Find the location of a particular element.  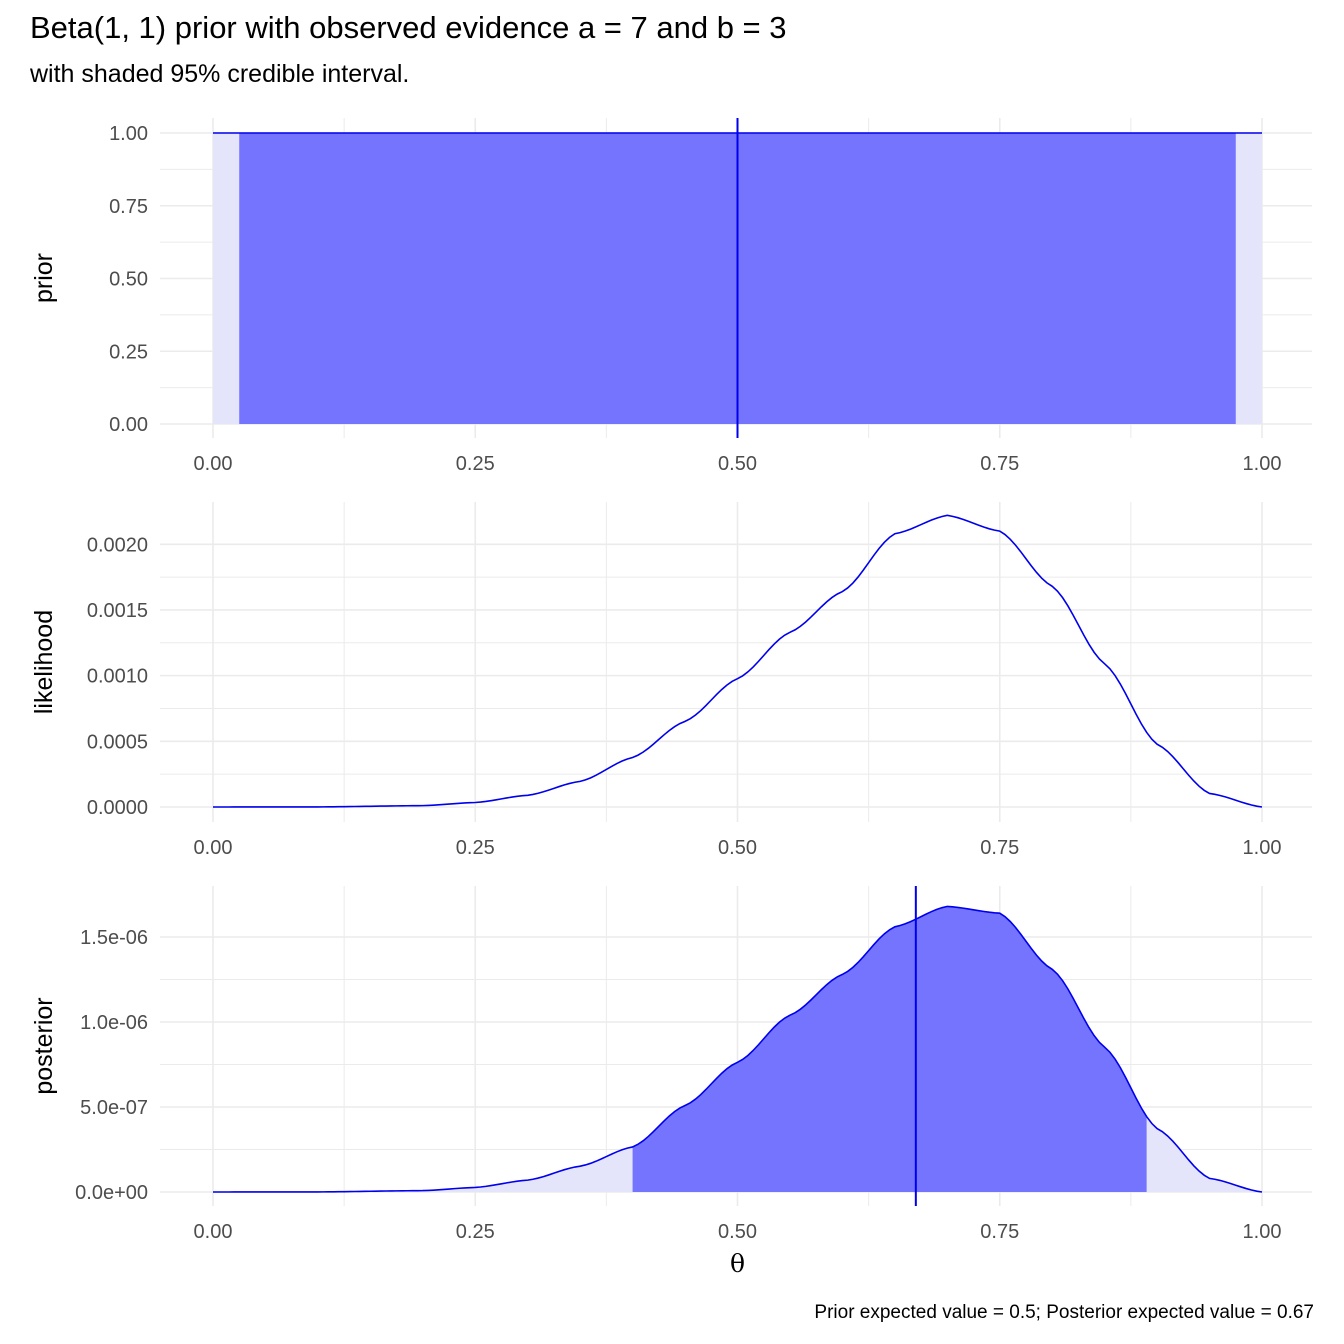

chart-subtitle: with shaded 95% credible interval. is located at coordinates (220, 74).